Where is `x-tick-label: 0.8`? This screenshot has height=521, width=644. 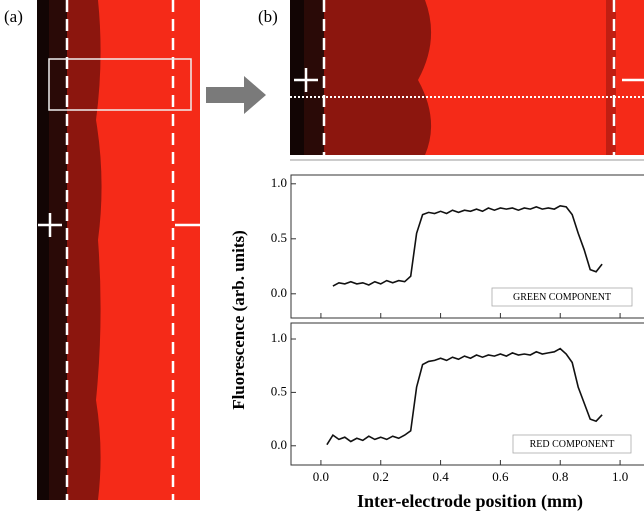 x-tick-label: 0.8 is located at coordinates (560, 476).